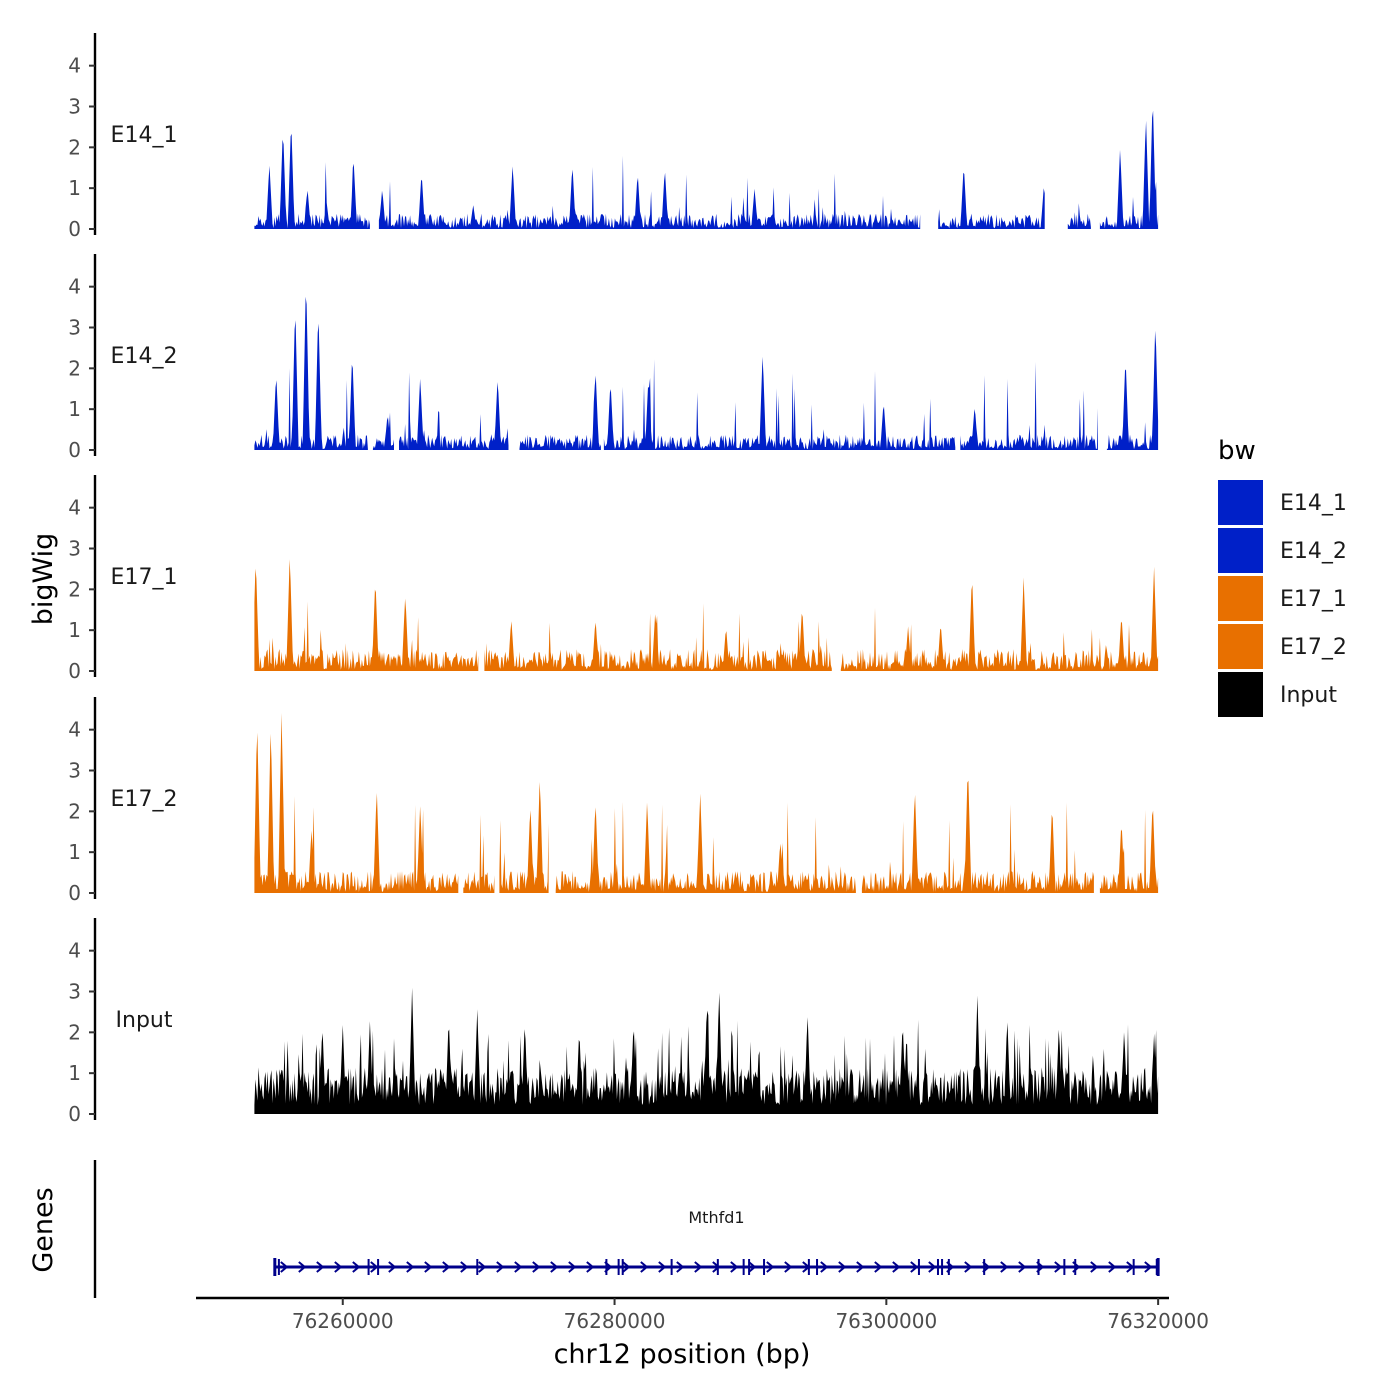 Image resolution: width=1400 pixels, height=1400 pixels. I want to click on x-axis-title: chr12 position (bp), so click(682, 1354).